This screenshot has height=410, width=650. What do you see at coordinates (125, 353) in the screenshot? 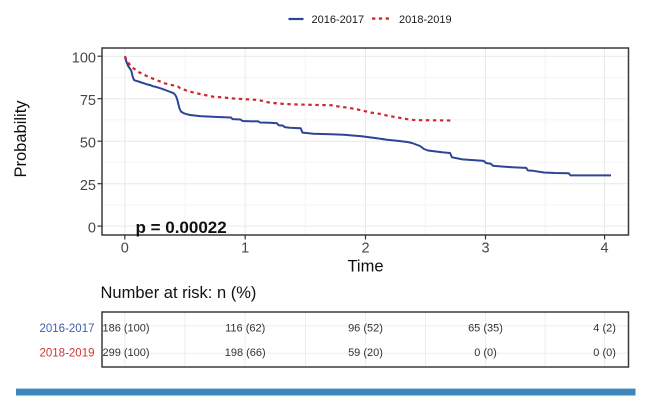
I see `svg-text: 299 (100)` at bounding box center [125, 353].